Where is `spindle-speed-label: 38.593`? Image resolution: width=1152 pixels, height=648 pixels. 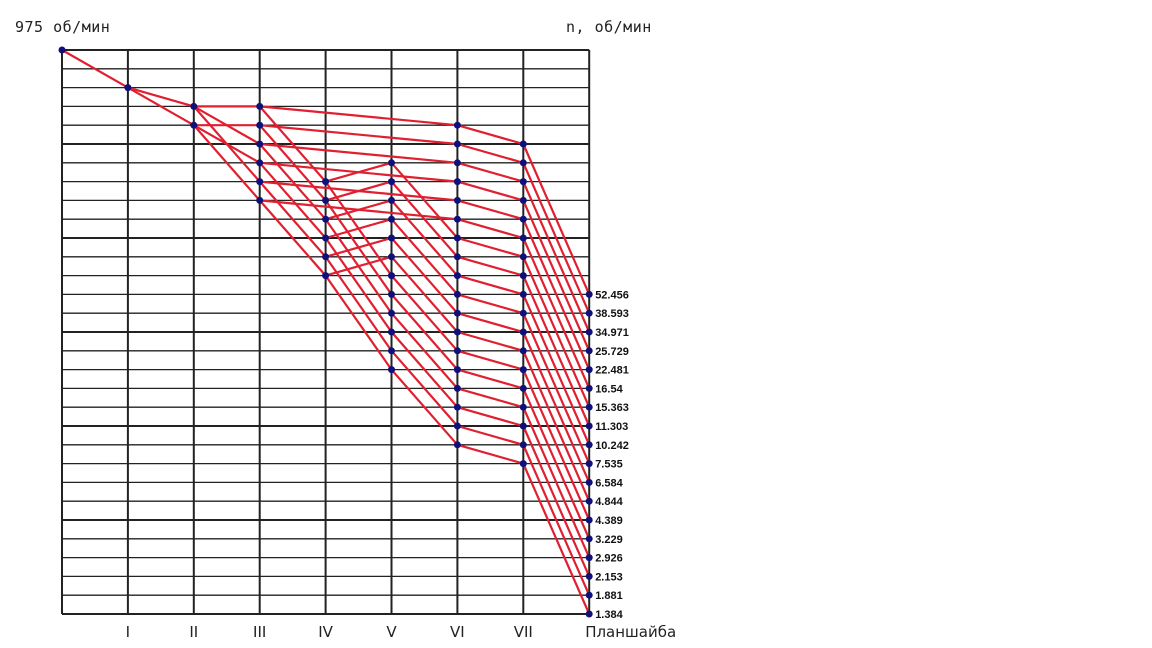 spindle-speed-label: 38.593 is located at coordinates (612, 314).